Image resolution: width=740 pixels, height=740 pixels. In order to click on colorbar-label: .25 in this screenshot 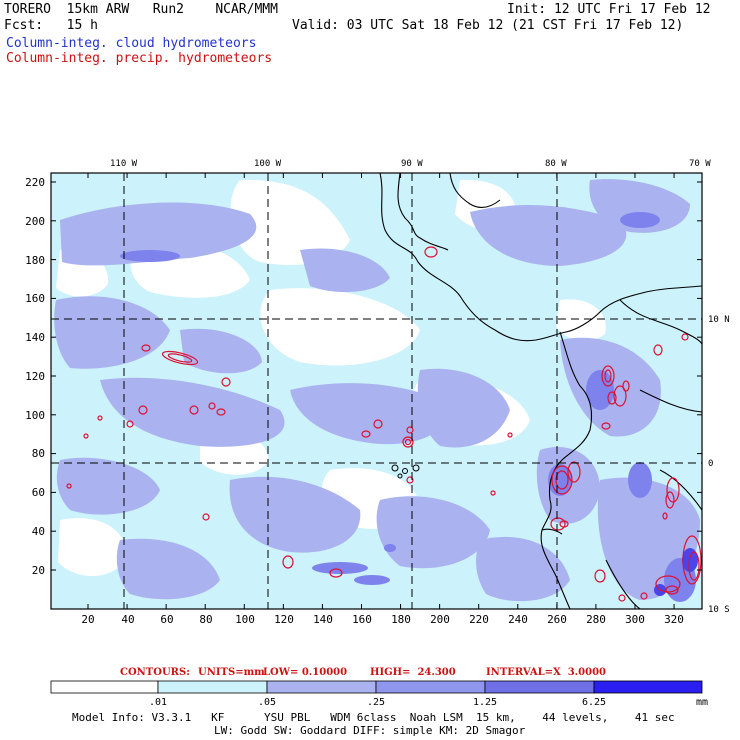, I will do `click(376, 702)`.